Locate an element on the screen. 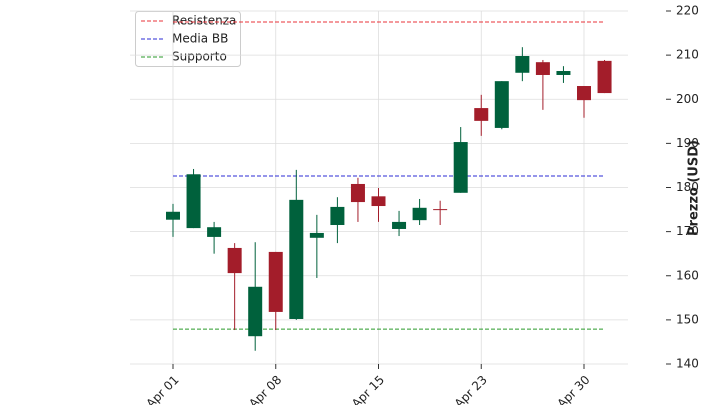 The image size is (720, 405). legend-label: Supporto is located at coordinates (199, 57).